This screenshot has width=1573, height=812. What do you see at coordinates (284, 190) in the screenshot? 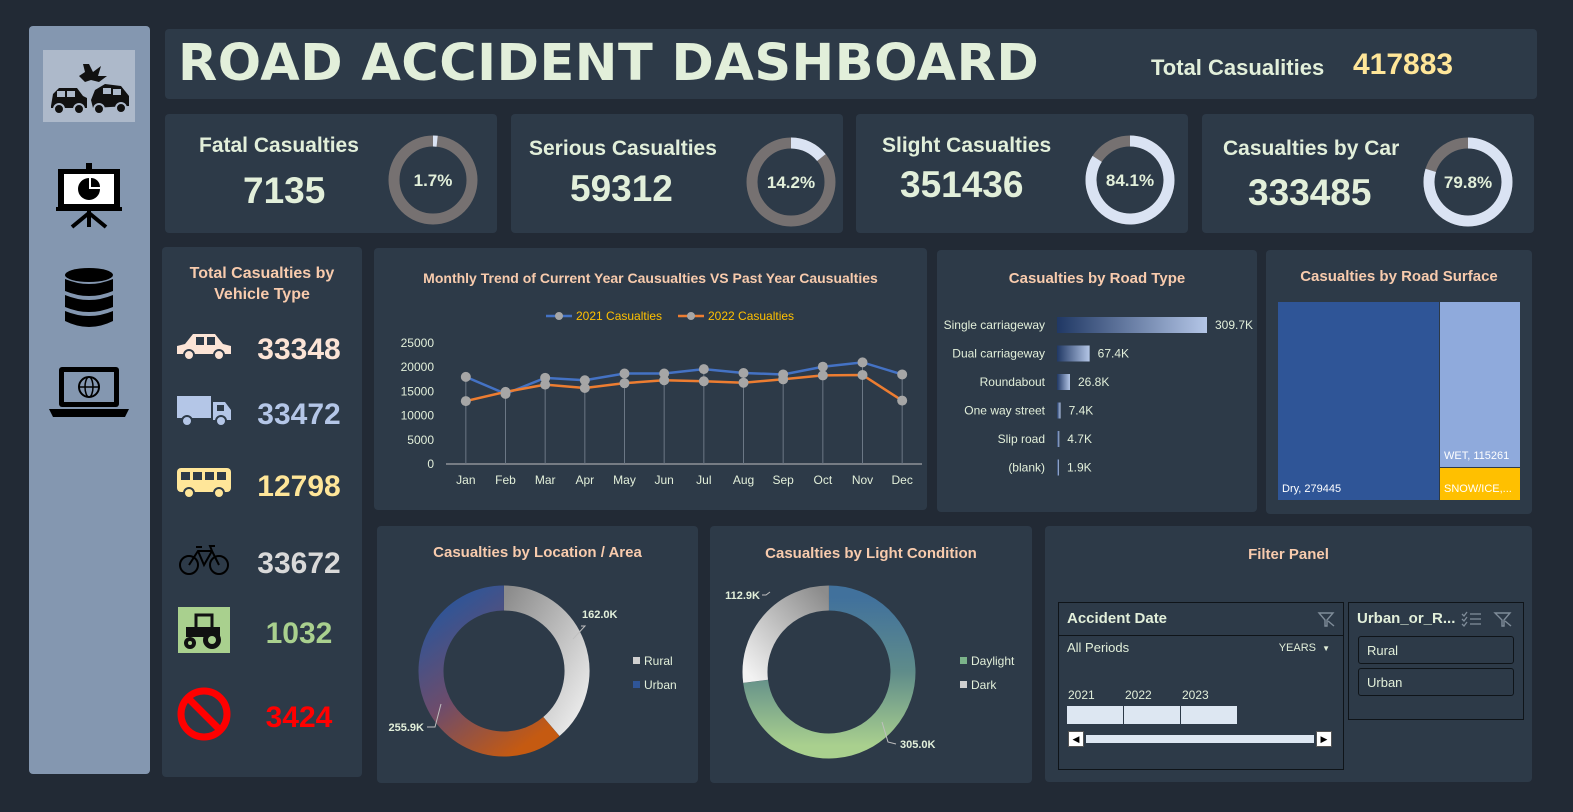
I see `kpi-value: 7135` at bounding box center [284, 190].